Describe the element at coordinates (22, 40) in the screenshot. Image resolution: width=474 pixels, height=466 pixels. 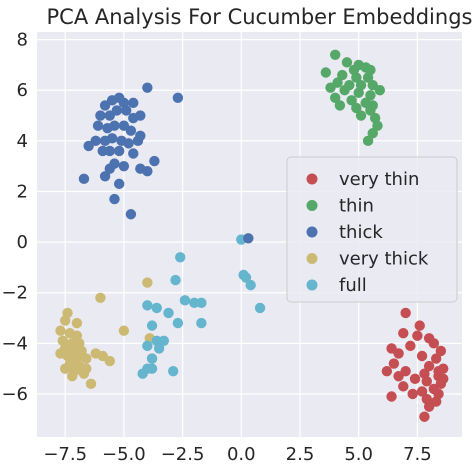
I see `y-tick-label: 8` at that location.